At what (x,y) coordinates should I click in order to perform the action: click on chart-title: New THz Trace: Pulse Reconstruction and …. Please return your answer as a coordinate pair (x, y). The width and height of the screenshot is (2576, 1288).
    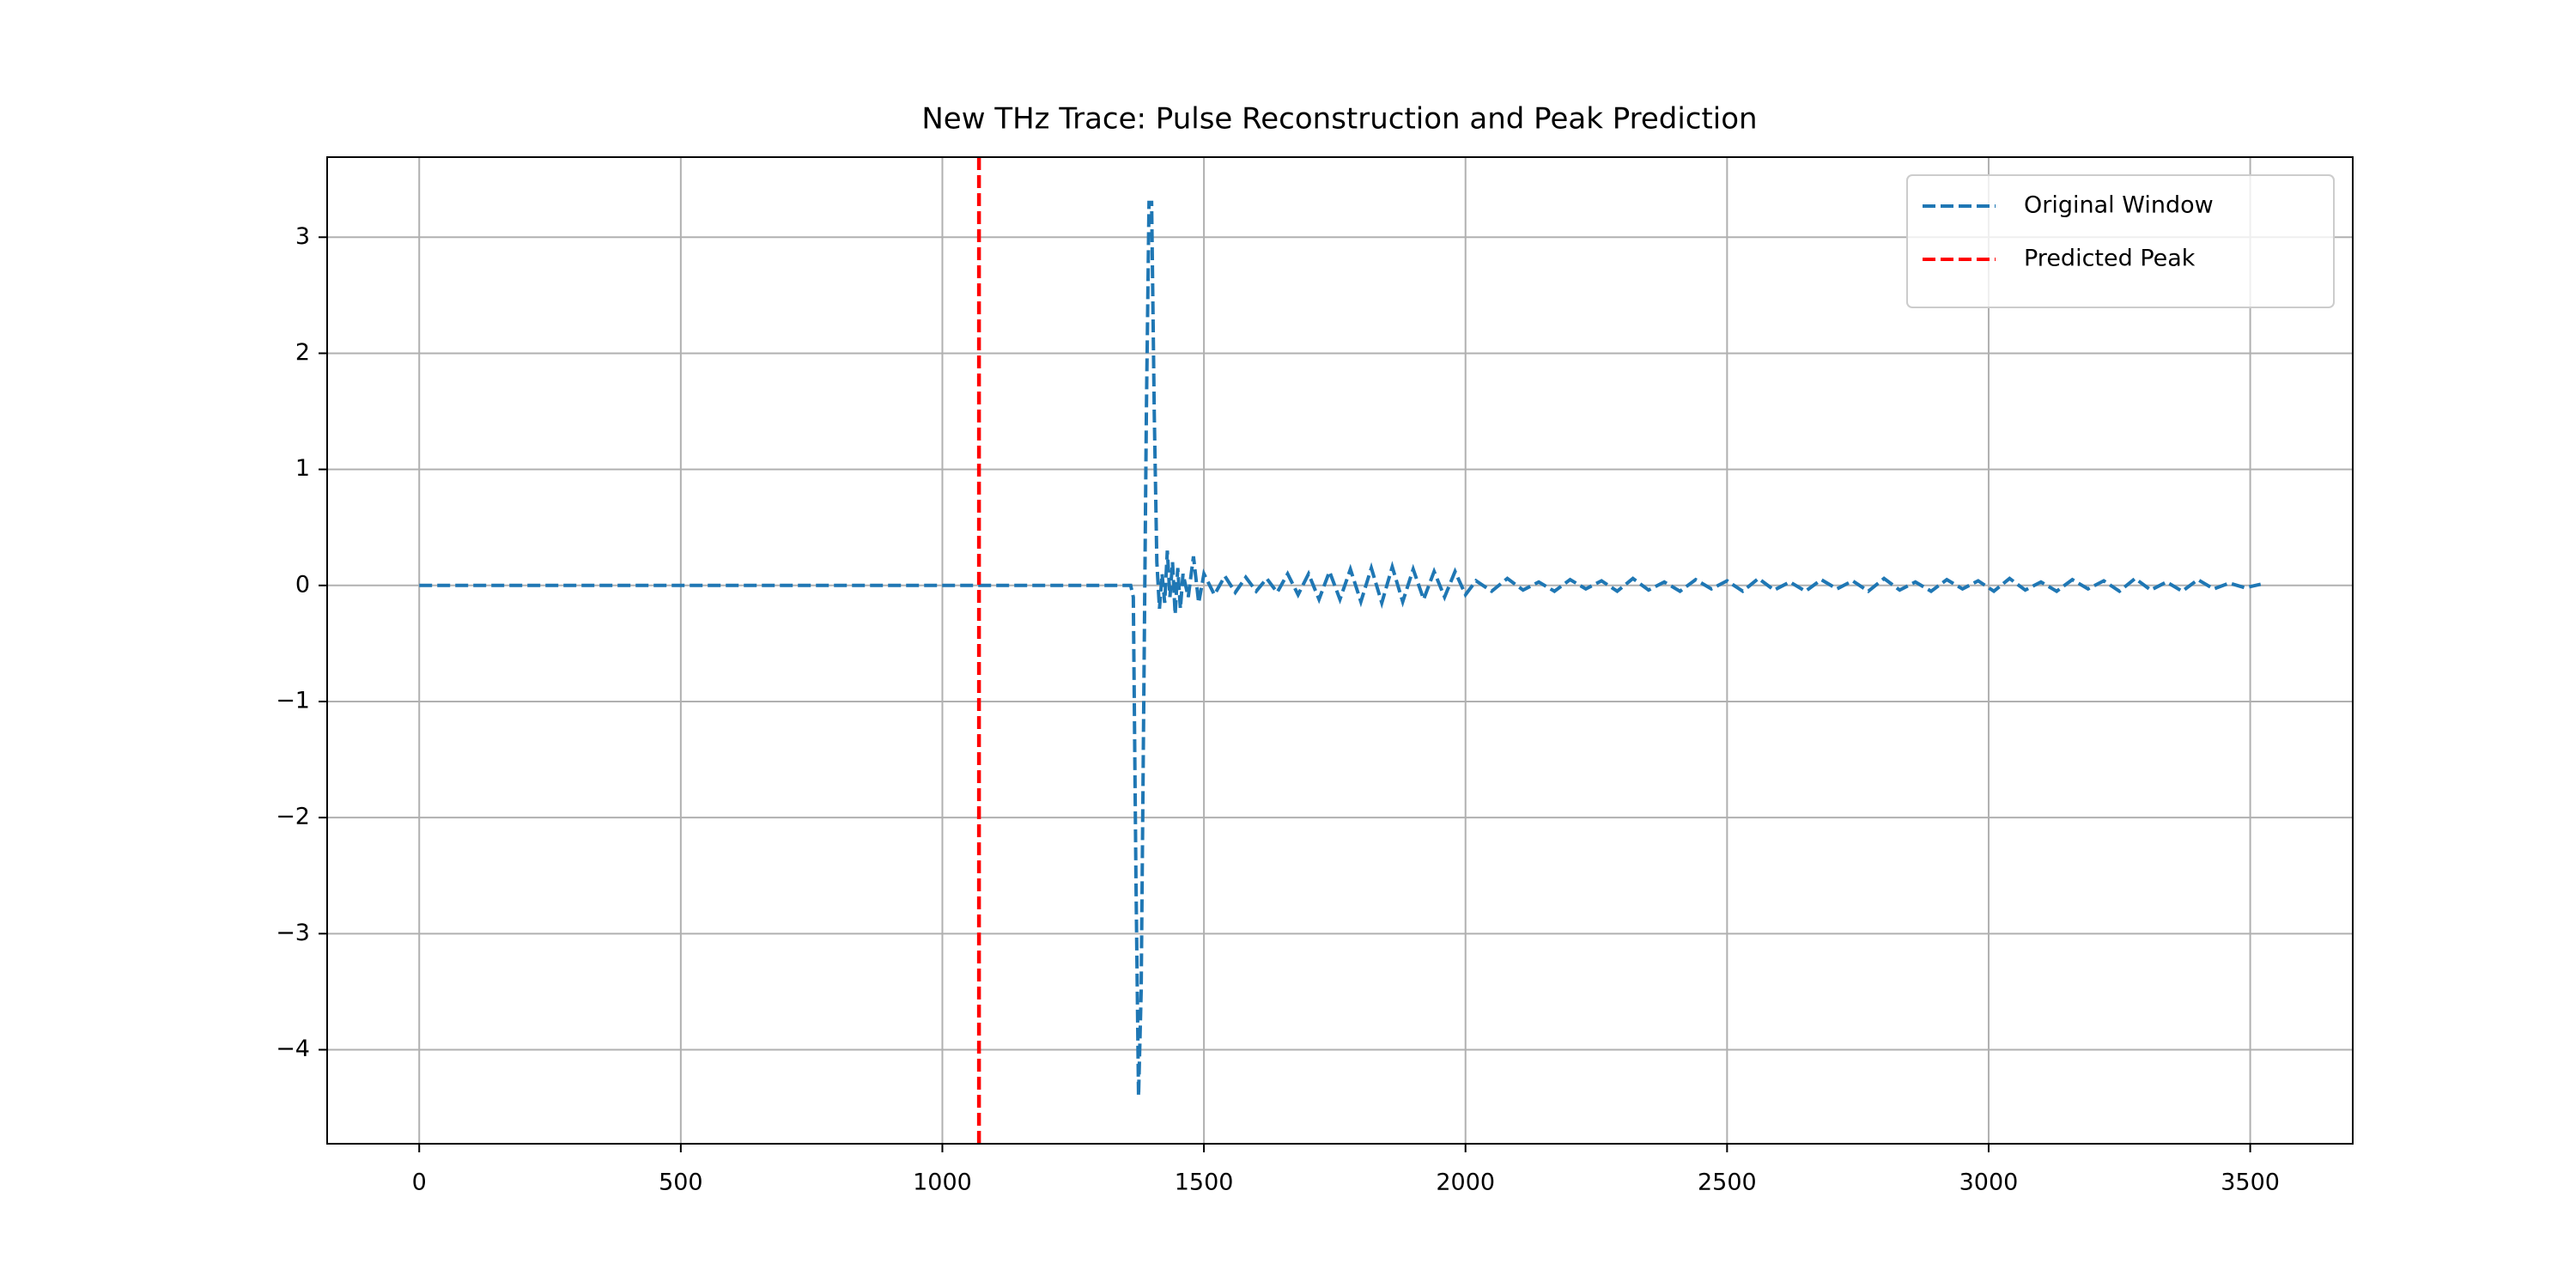
    Looking at the image, I should click on (1339, 119).